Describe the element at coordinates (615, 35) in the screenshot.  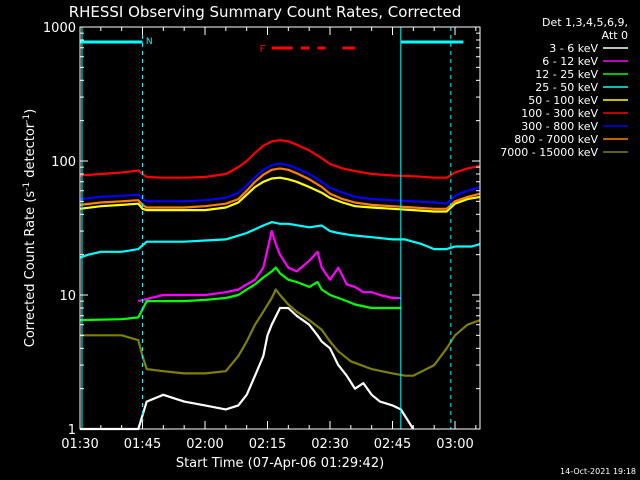
I see `legend-header-2: Att 0` at that location.